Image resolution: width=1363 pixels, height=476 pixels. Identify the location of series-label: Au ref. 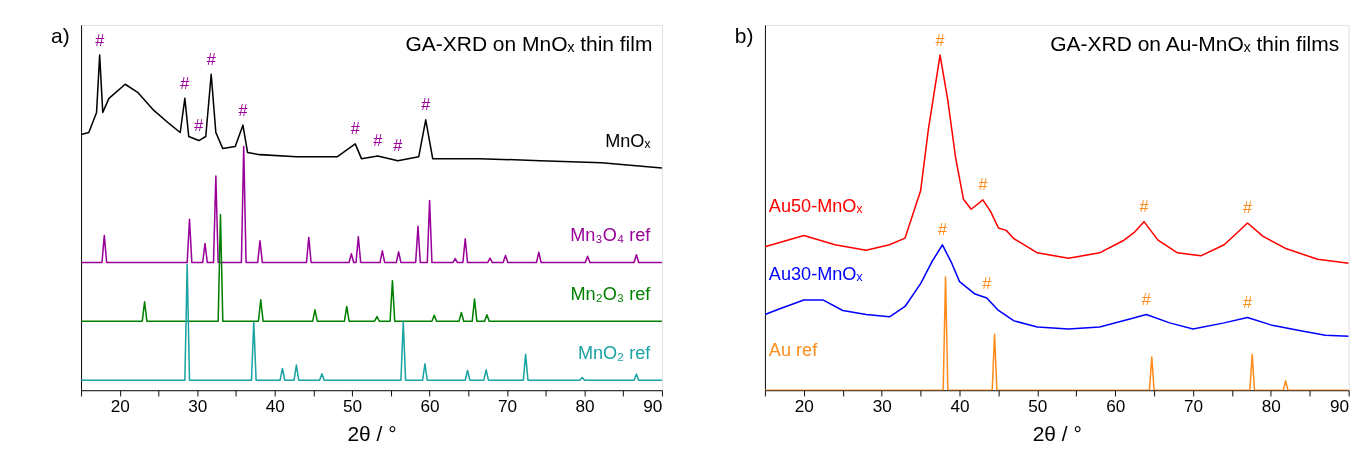
(793, 349).